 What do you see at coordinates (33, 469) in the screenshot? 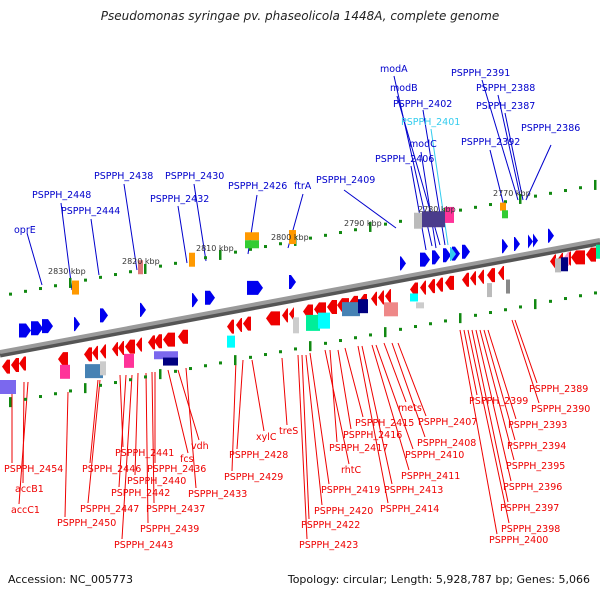
I see `reverse-gene-label: PSPPH_2454` at bounding box center [33, 469].